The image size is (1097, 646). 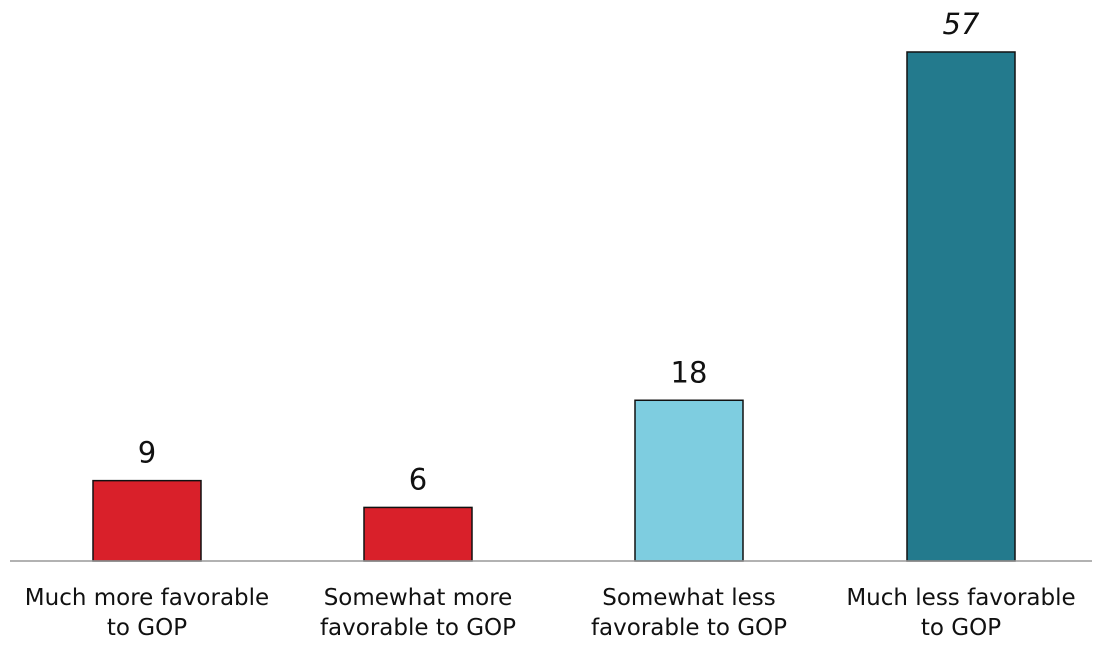 I want to click on value-label-2: 6, so click(x=418, y=479).